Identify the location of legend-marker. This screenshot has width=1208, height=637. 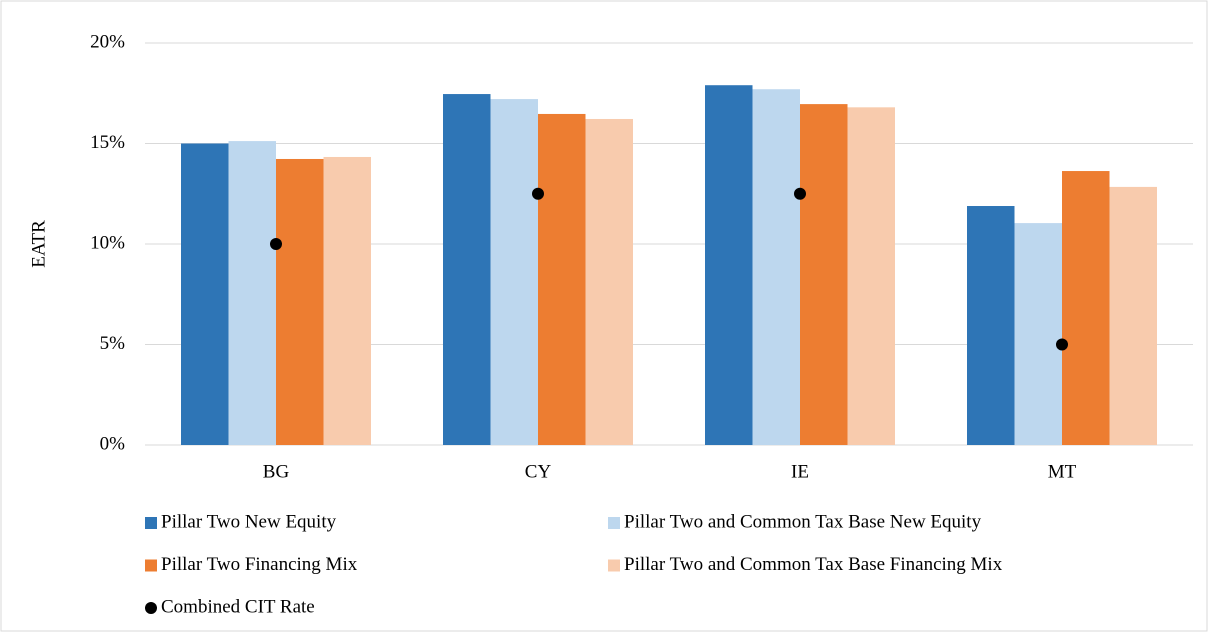
(151, 608).